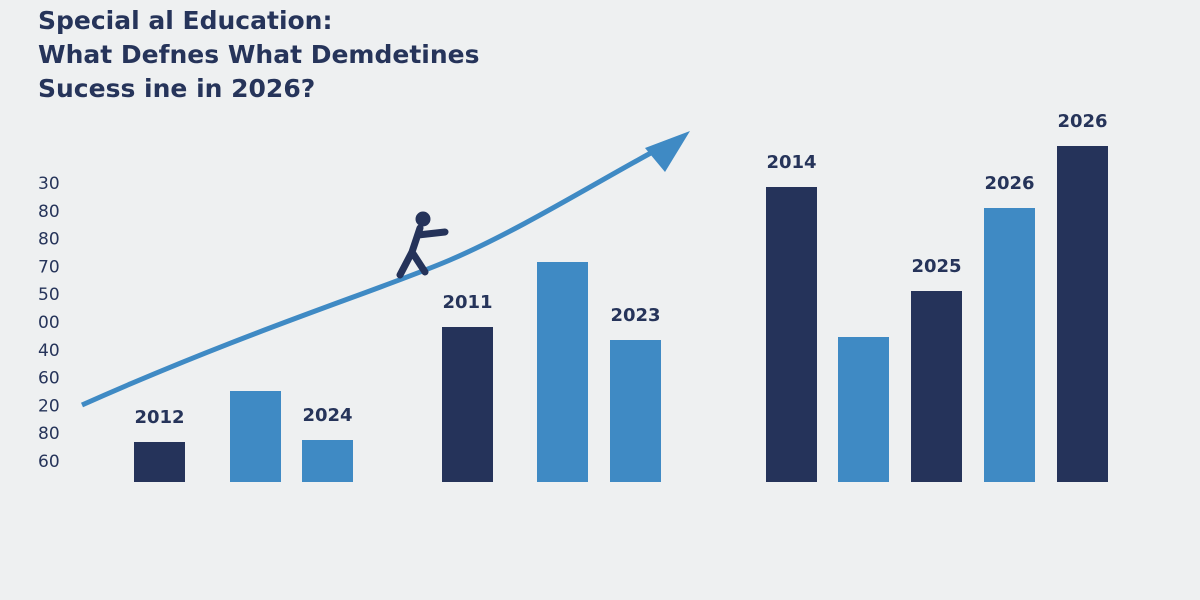 This screenshot has height=600, width=1200. I want to click on bar-label: 2011, so click(467, 302).